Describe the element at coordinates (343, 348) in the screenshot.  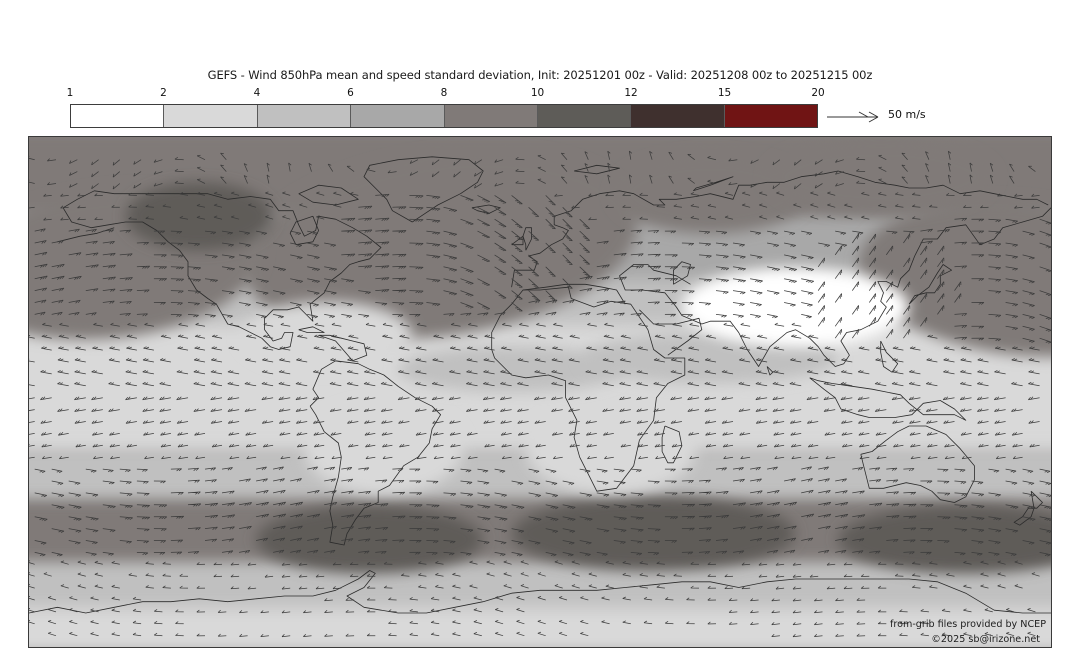
I see `coastline-path` at that location.